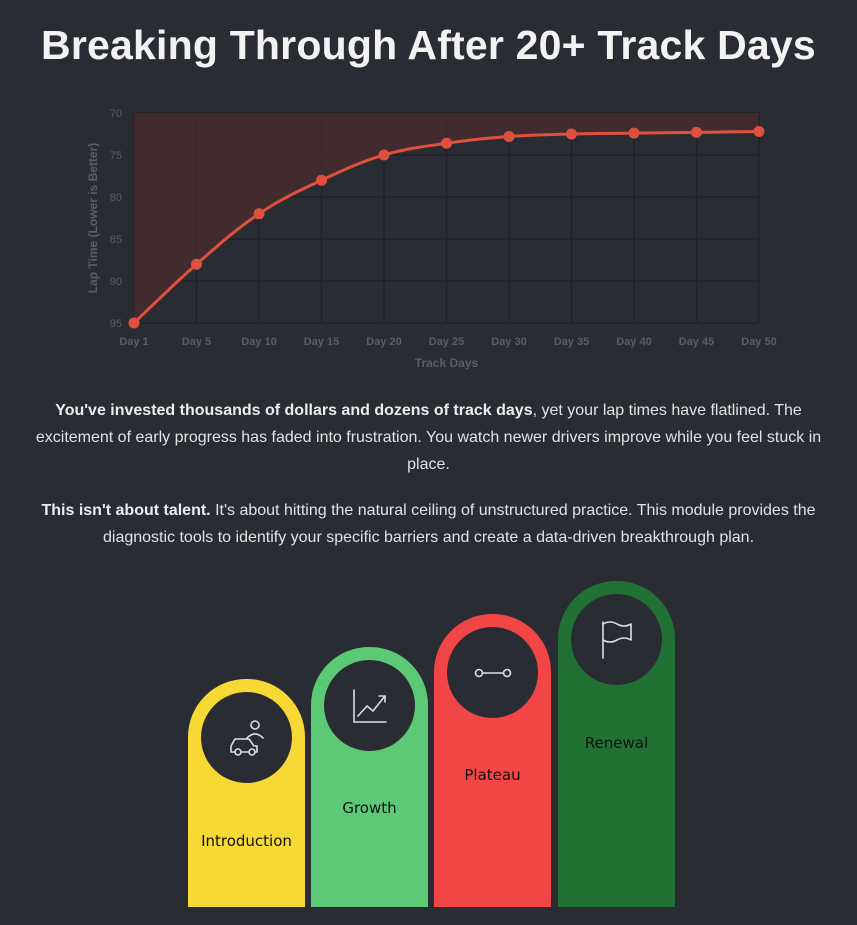 Image resolution: width=857 pixels, height=925 pixels. I want to click on y-axis-label: Lap Time (Lower is Better), so click(93, 218).